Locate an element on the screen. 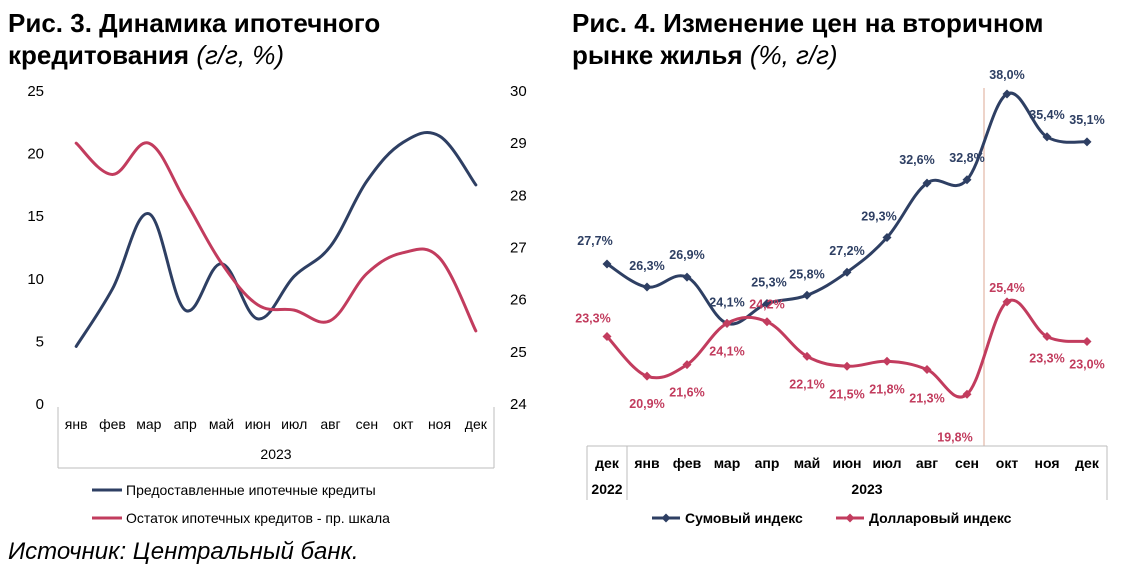 Image resolution: width=1134 pixels, height=578 pixels. legend-label: Сумовый индекс is located at coordinates (744, 518).